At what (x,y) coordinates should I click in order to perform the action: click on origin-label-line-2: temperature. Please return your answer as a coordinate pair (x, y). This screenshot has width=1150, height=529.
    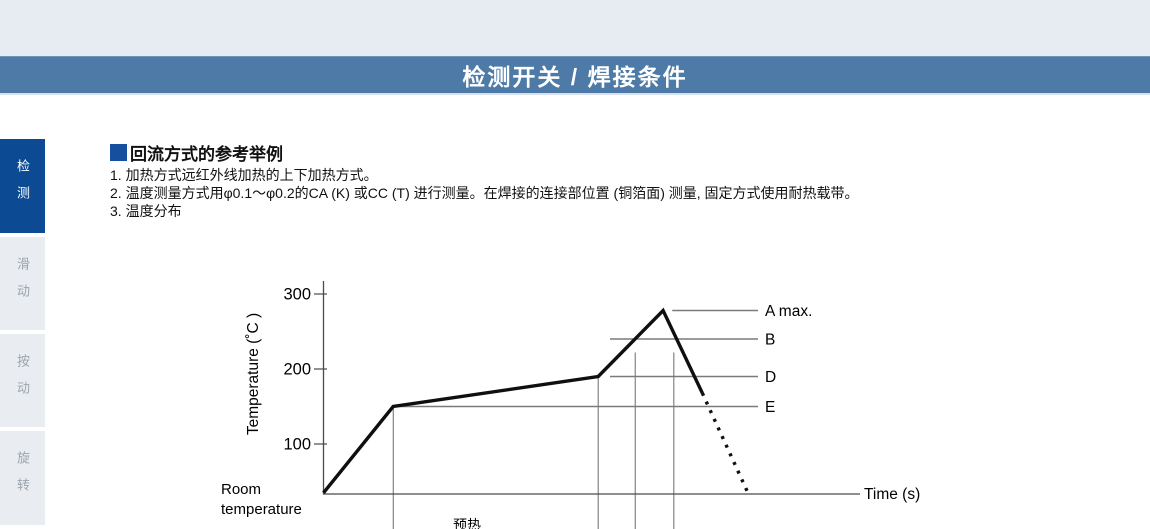
    Looking at the image, I should click on (261, 509).